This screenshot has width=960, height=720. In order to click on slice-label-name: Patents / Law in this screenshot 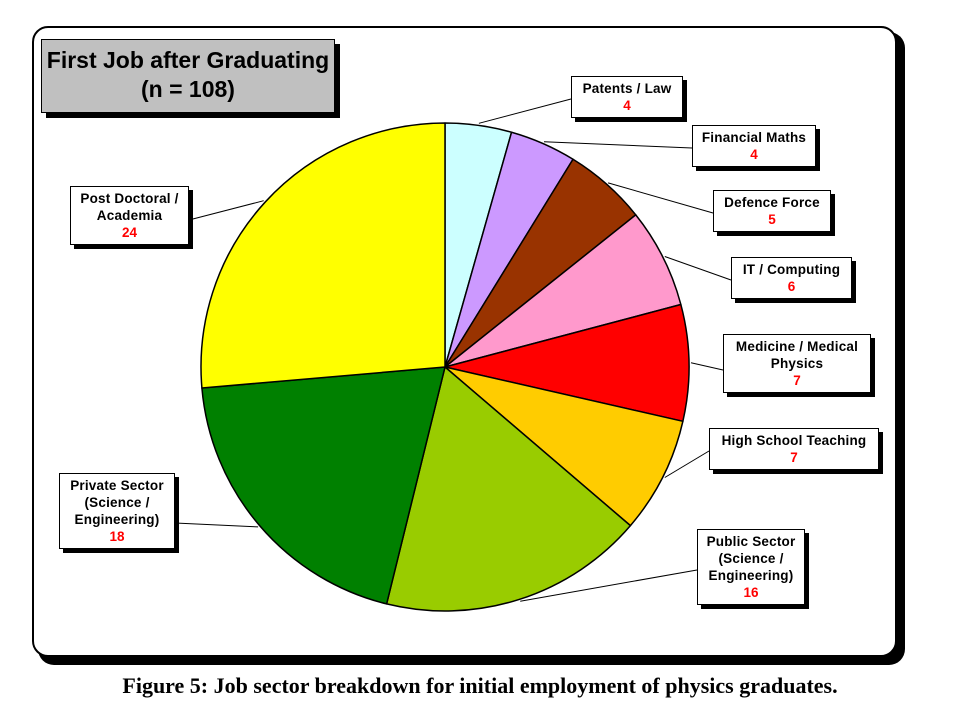, I will do `click(627, 88)`.